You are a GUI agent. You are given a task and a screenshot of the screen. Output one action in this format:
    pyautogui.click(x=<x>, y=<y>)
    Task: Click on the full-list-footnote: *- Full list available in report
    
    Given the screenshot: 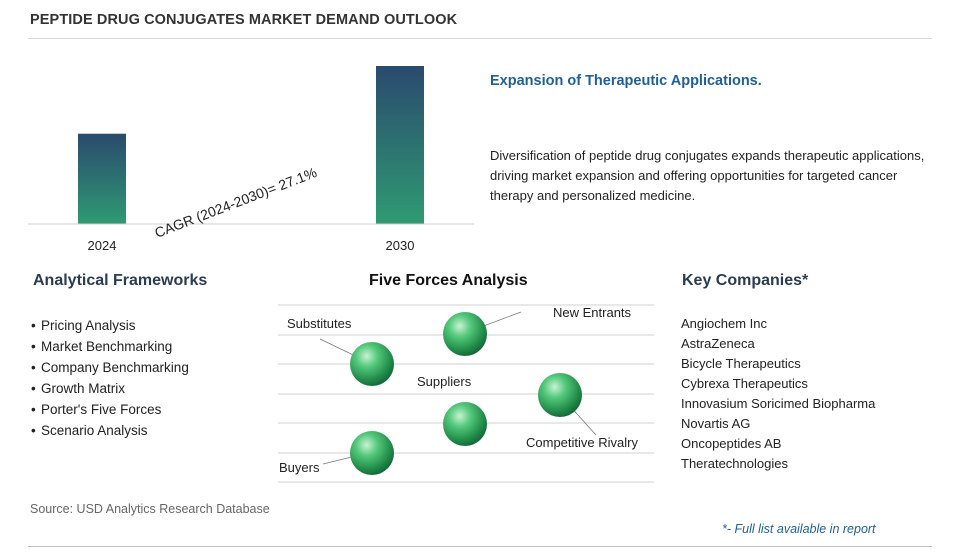 What is the action you would take?
    pyautogui.click(x=799, y=529)
    